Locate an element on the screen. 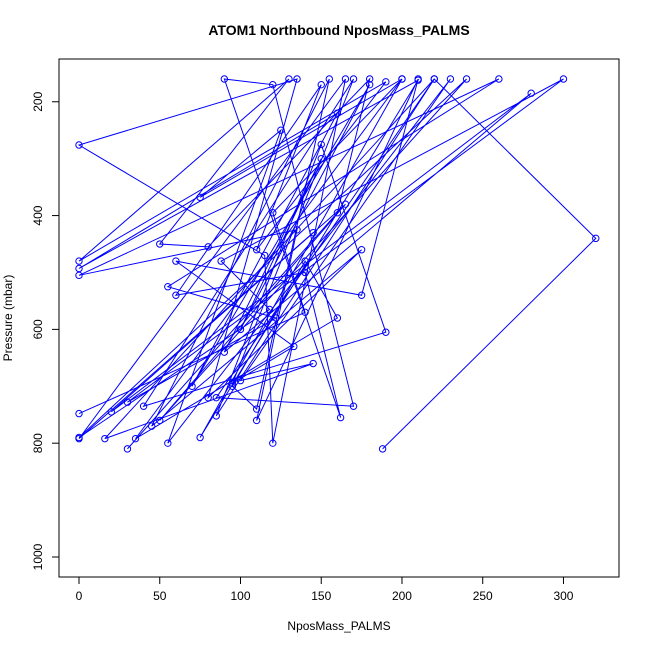 This screenshot has height=650, width=650. x-tick-label: 0 is located at coordinates (79, 596).